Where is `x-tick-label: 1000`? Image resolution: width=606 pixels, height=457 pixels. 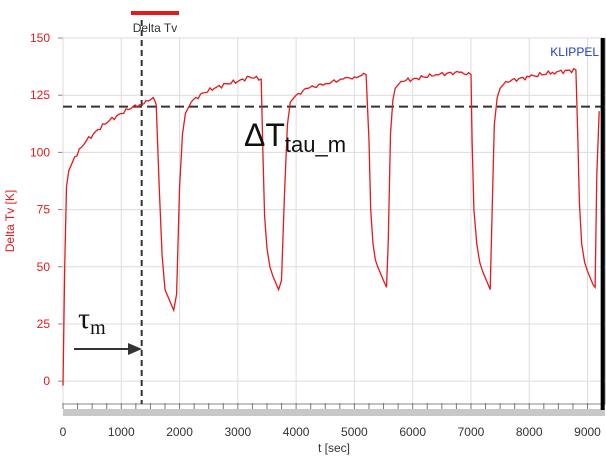 x-tick-label: 1000 is located at coordinates (121, 432).